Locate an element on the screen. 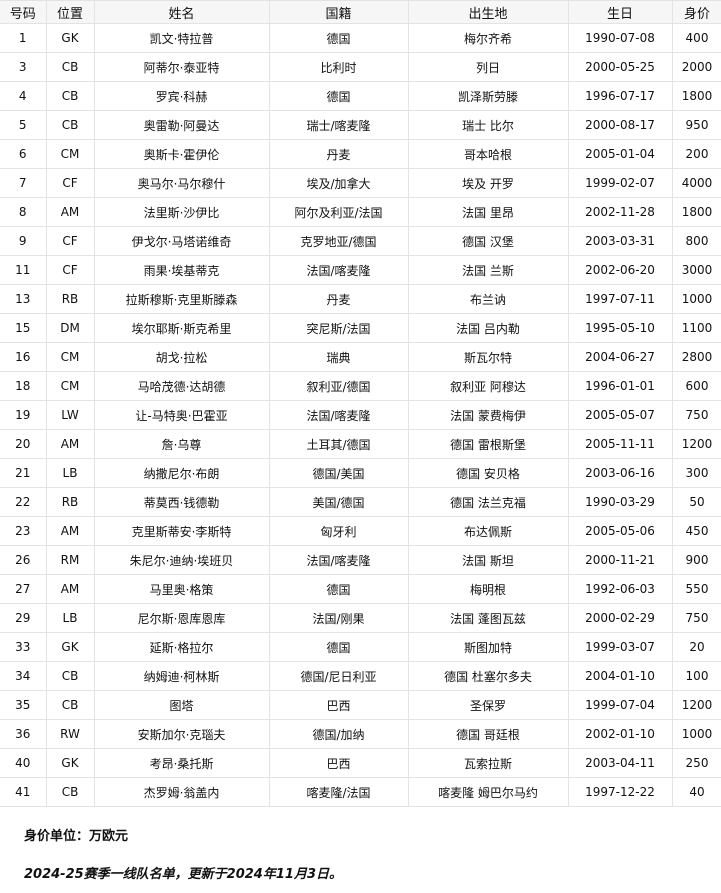 The image size is (721, 893). cell-value: 250 is located at coordinates (696, 763).